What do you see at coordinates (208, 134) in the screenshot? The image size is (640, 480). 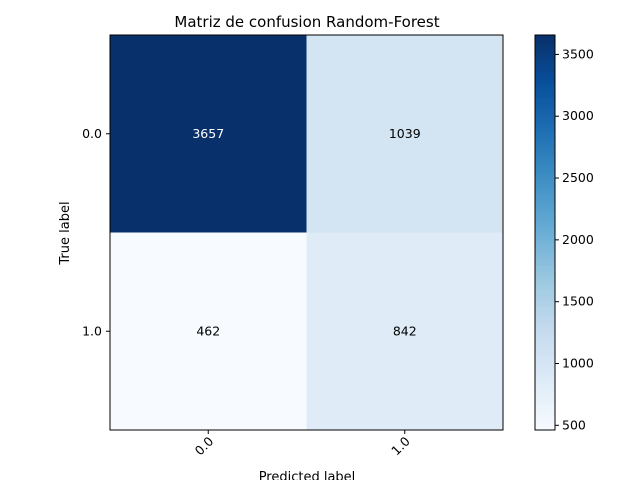 I see `heatmap-cell` at bounding box center [208, 134].